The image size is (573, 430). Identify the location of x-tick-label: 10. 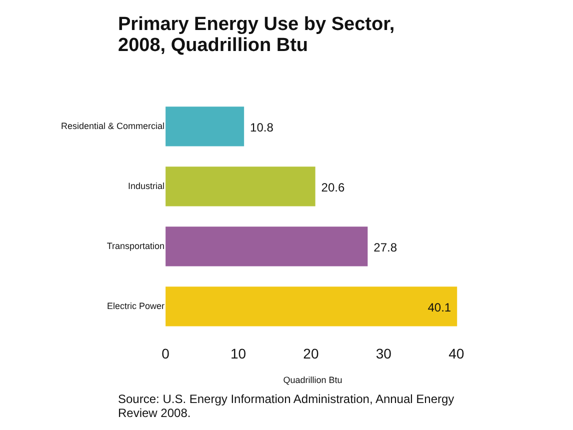
(238, 354).